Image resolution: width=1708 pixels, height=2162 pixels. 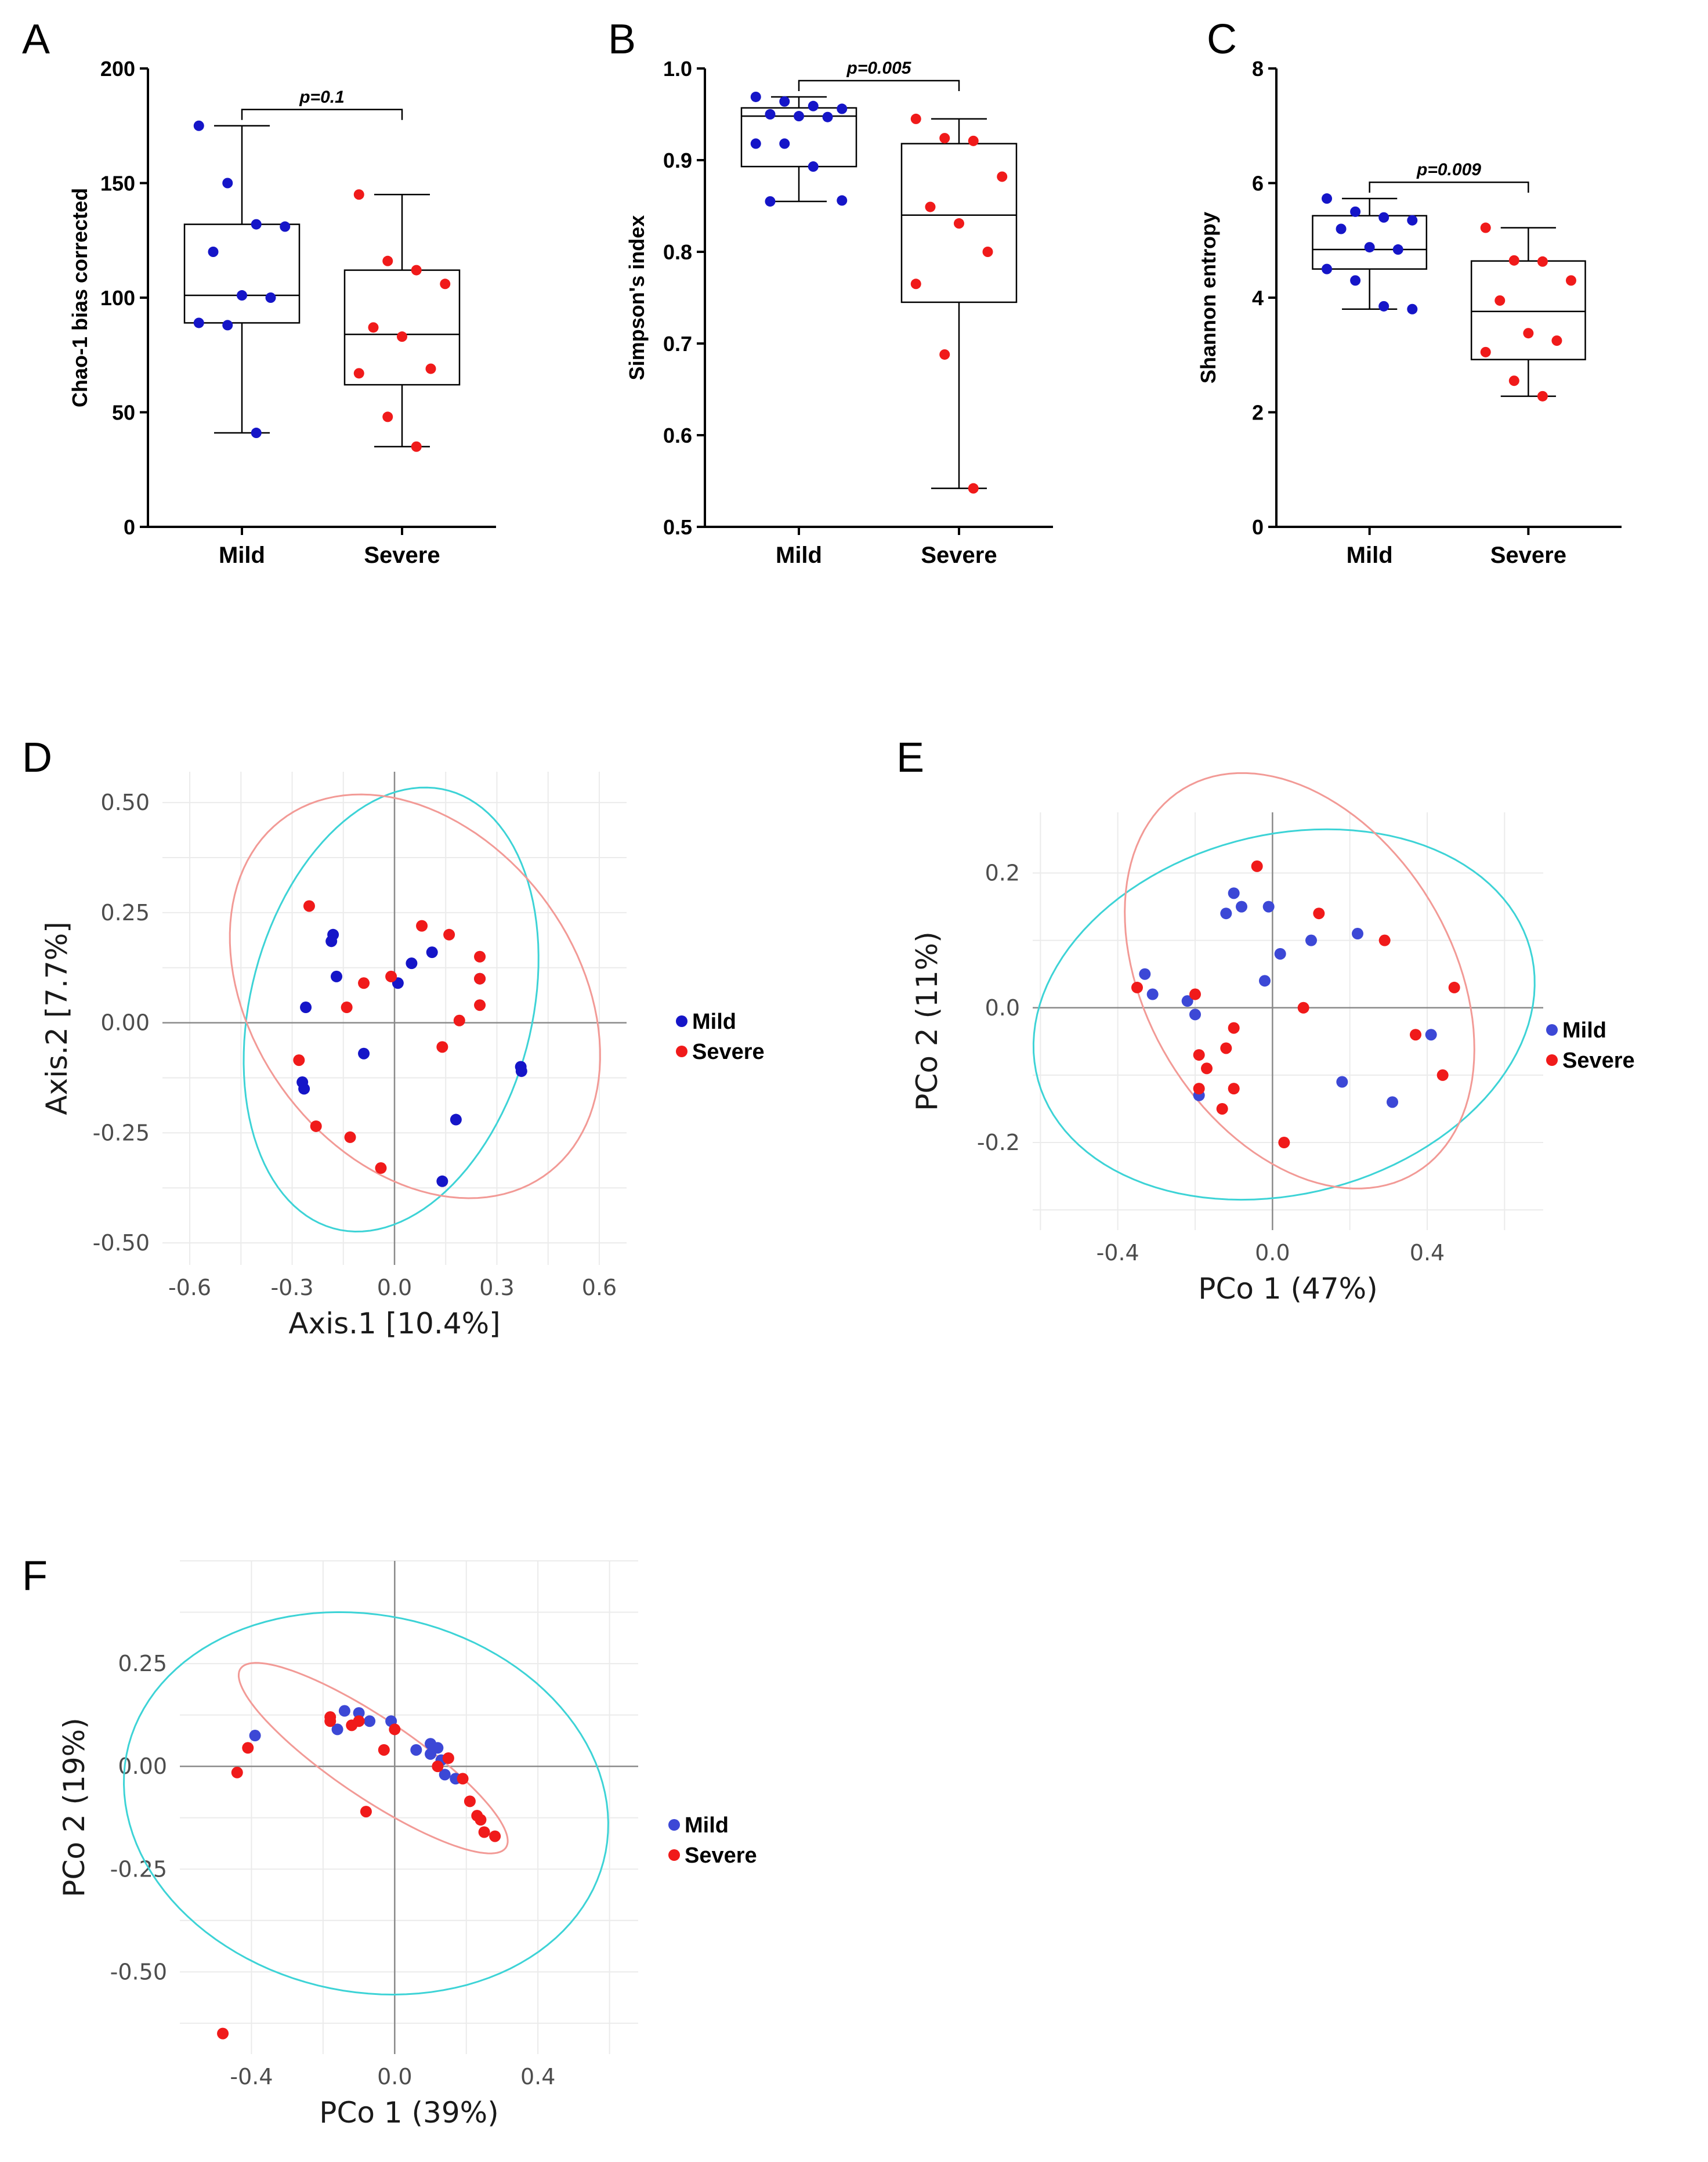 I want to click on grid, so click(x=409, y=1807).